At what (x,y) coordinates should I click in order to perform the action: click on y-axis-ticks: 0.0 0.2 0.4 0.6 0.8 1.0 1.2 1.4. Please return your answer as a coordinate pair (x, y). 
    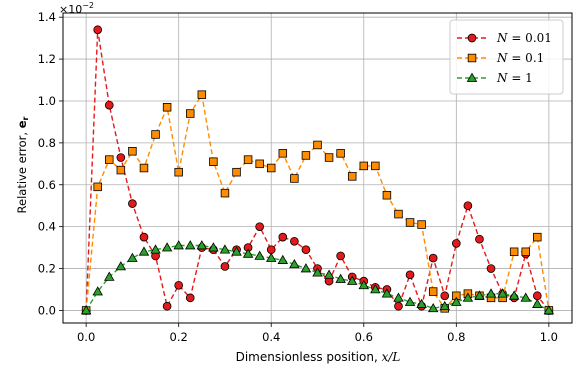
    Looking at the image, I should click on (50, 163).